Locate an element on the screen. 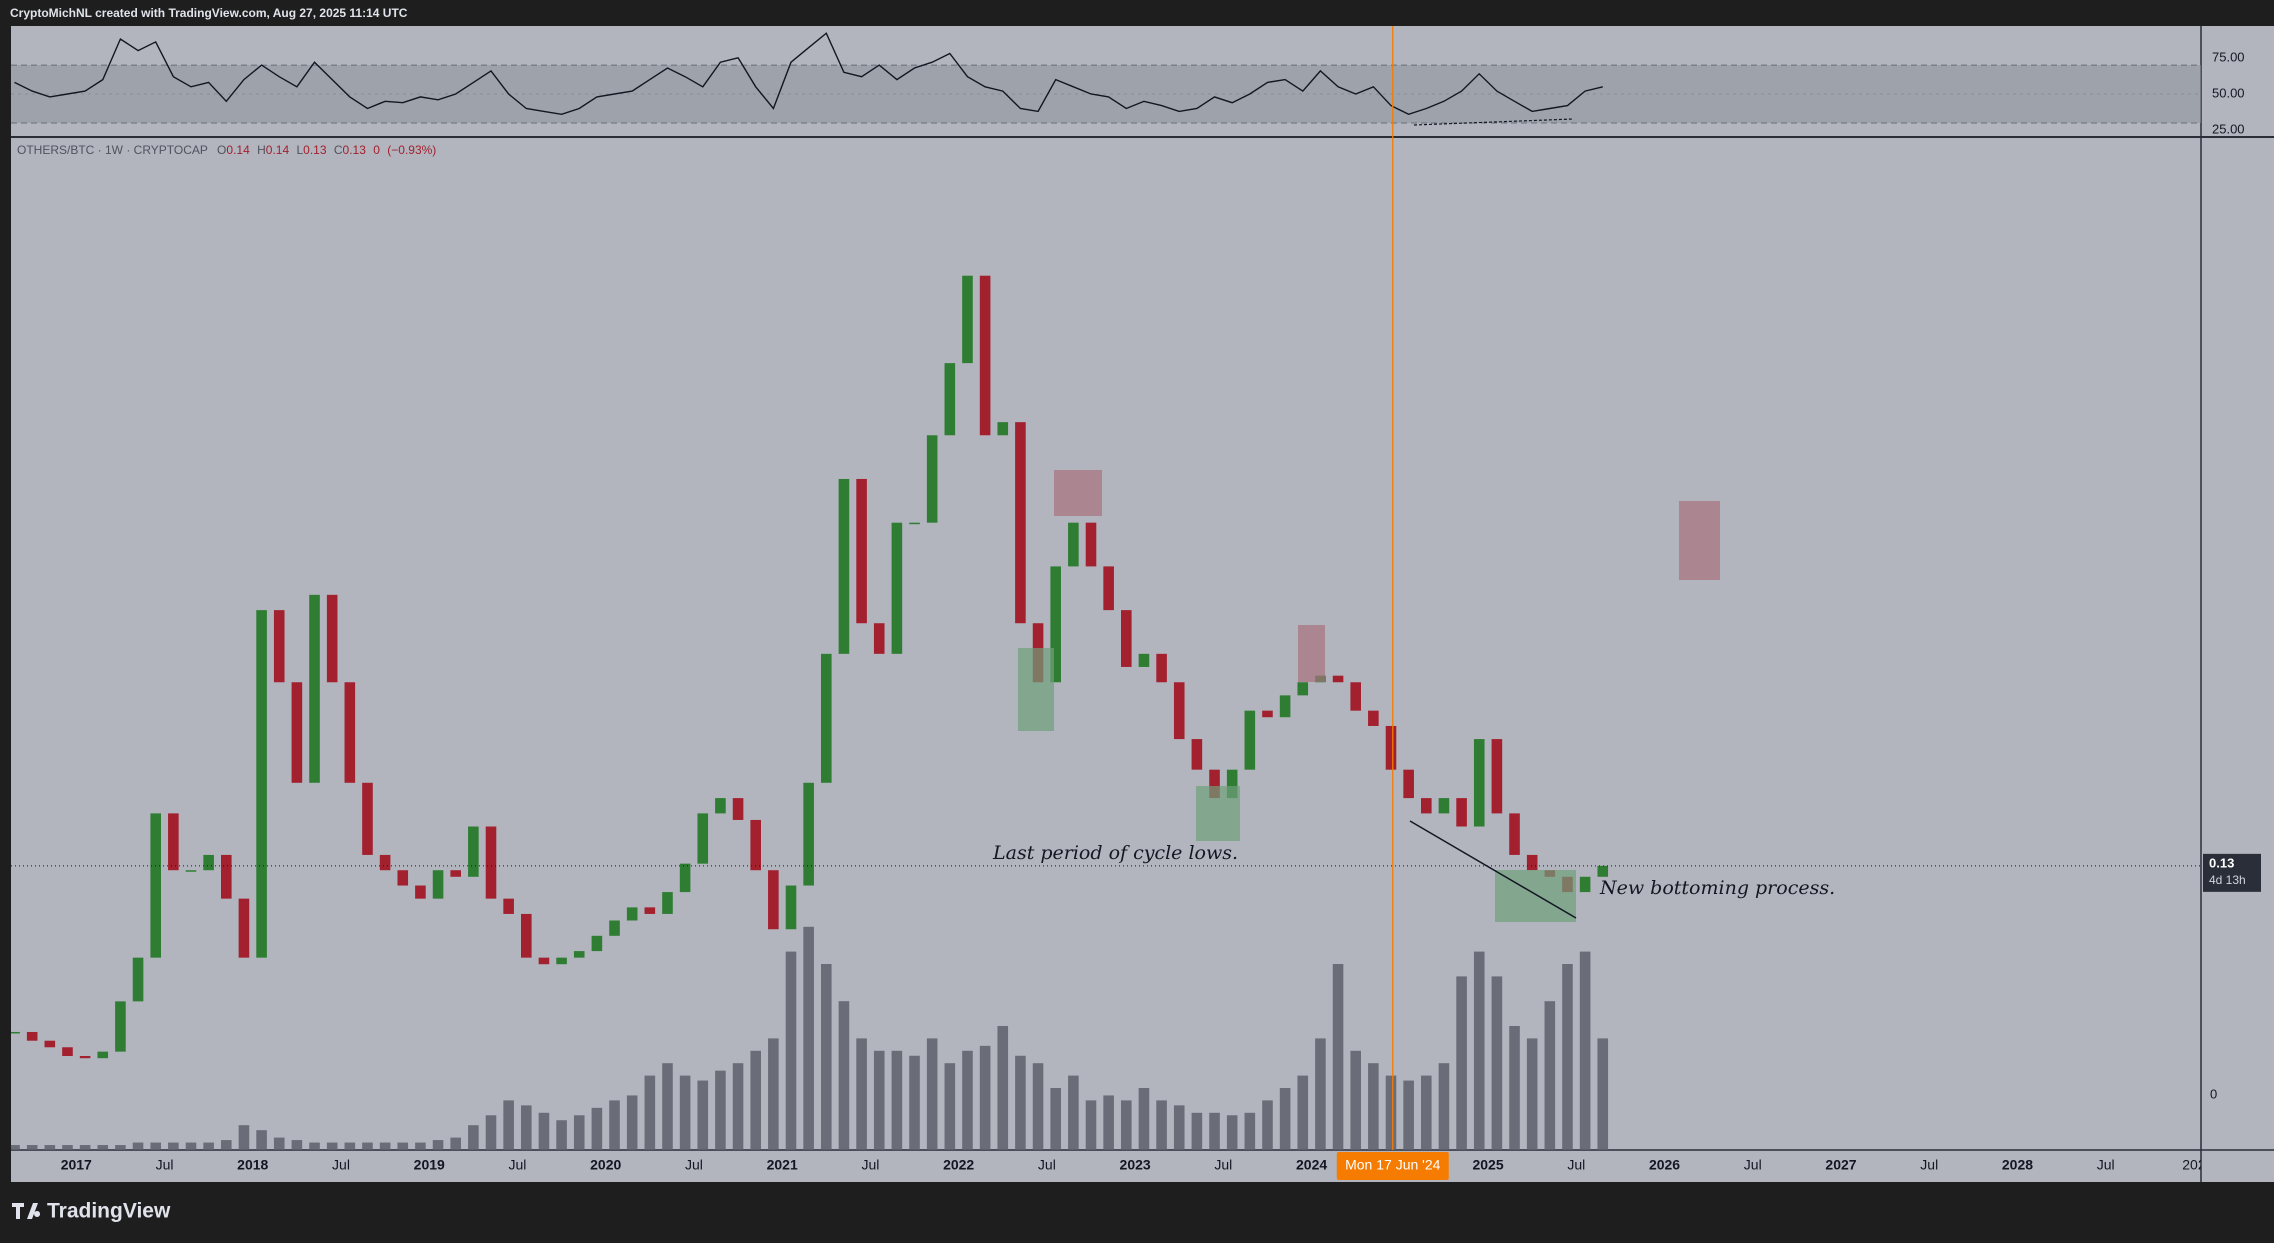 The image size is (2274, 1243). ohlc-label: O is located at coordinates (221, 150).